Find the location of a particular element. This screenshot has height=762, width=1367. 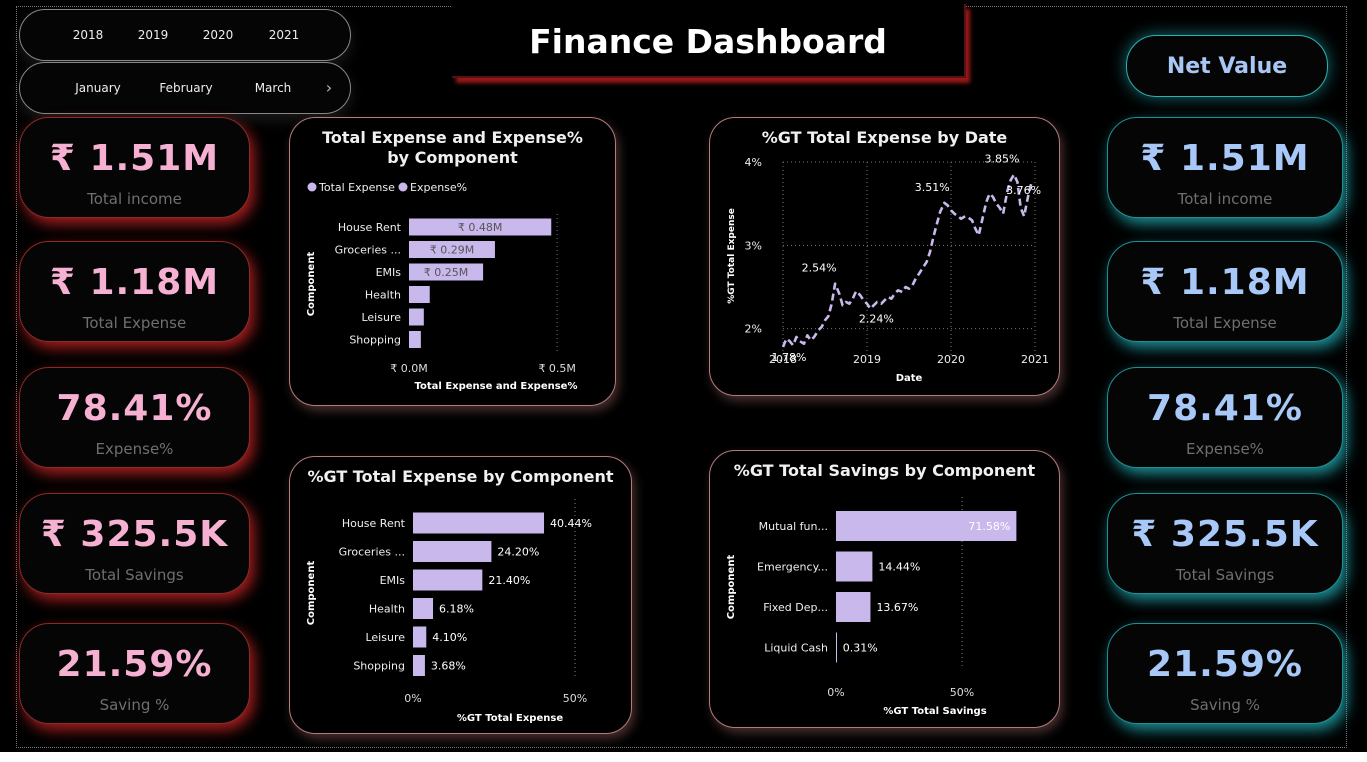

kpi-total-expense-right: ₹ 1.18M Total Expense is located at coordinates (1225, 291).